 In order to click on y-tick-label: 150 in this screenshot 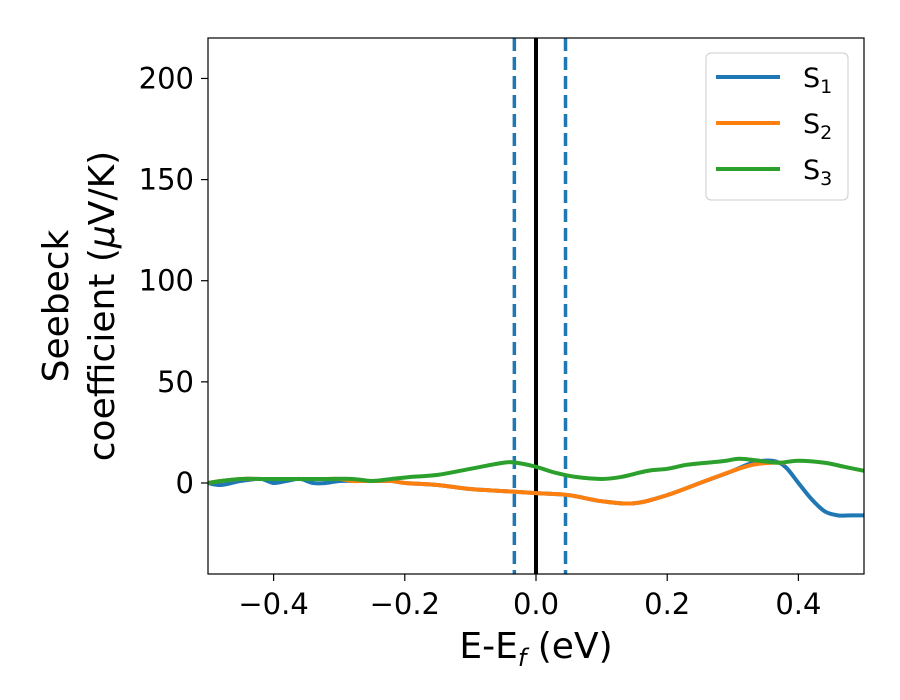, I will do `click(166, 180)`.